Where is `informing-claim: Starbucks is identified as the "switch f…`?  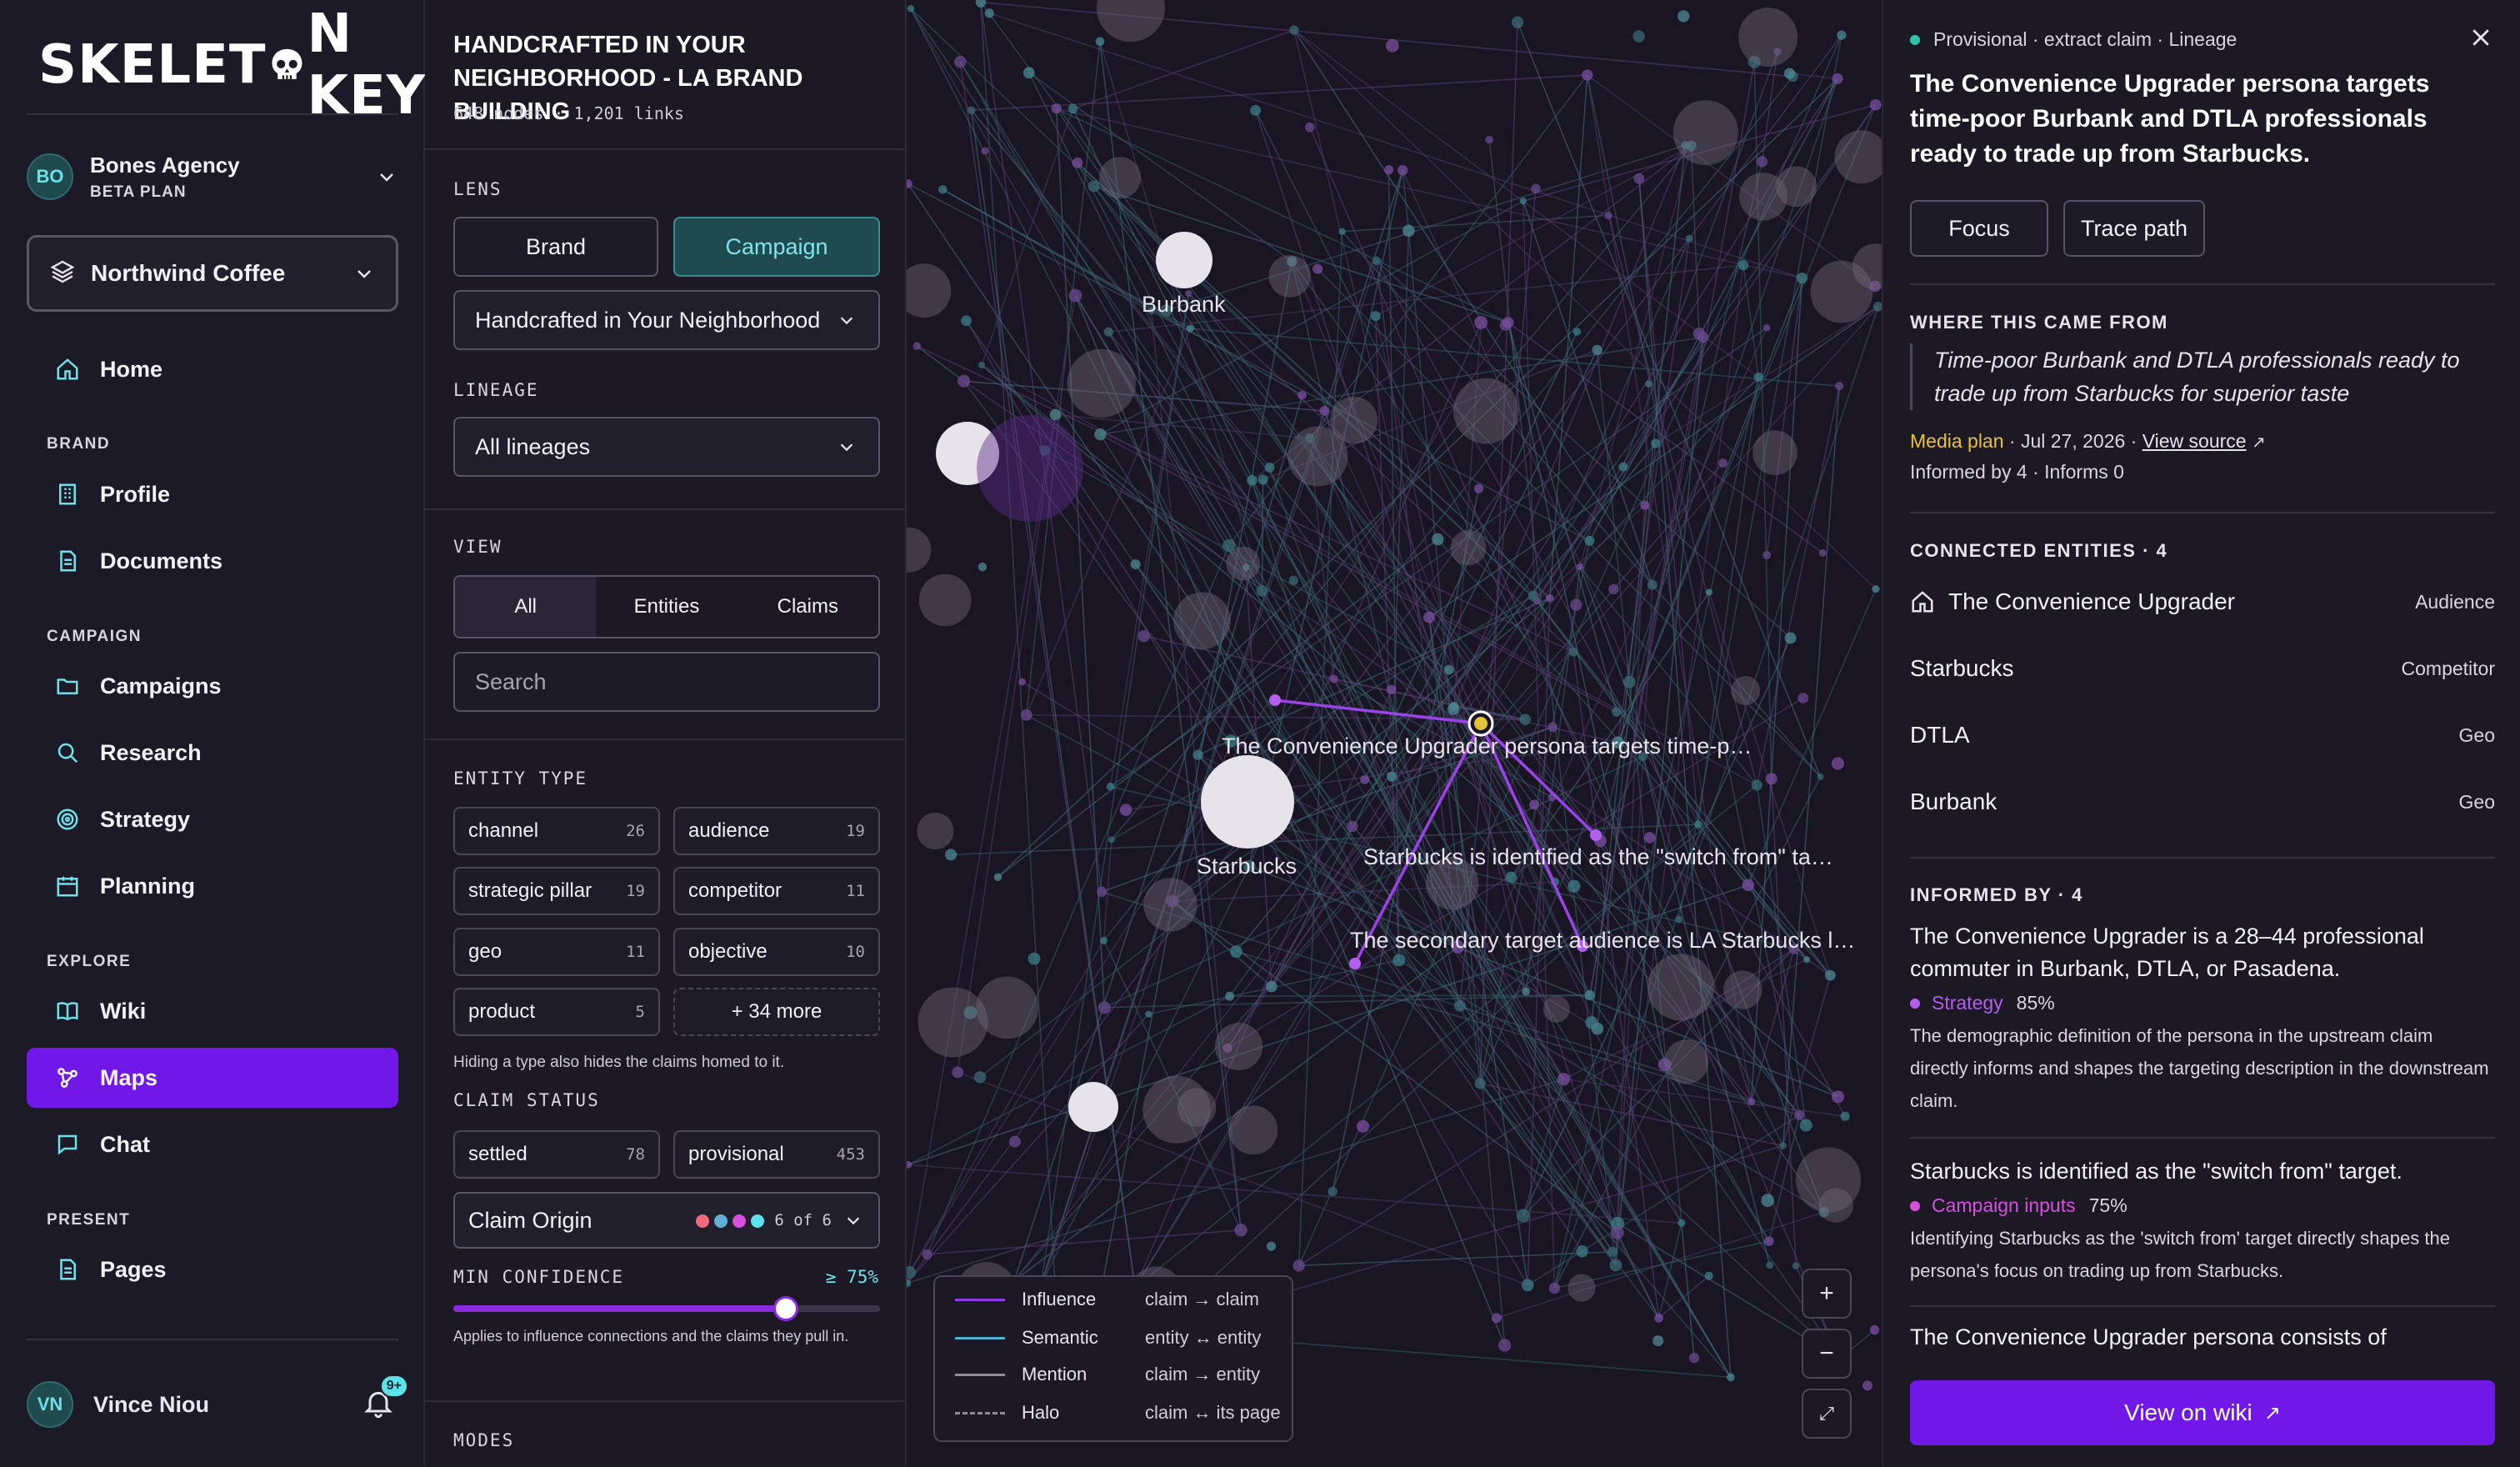
informing-claim: Starbucks is identified as the "switch f… is located at coordinates (2202, 1221).